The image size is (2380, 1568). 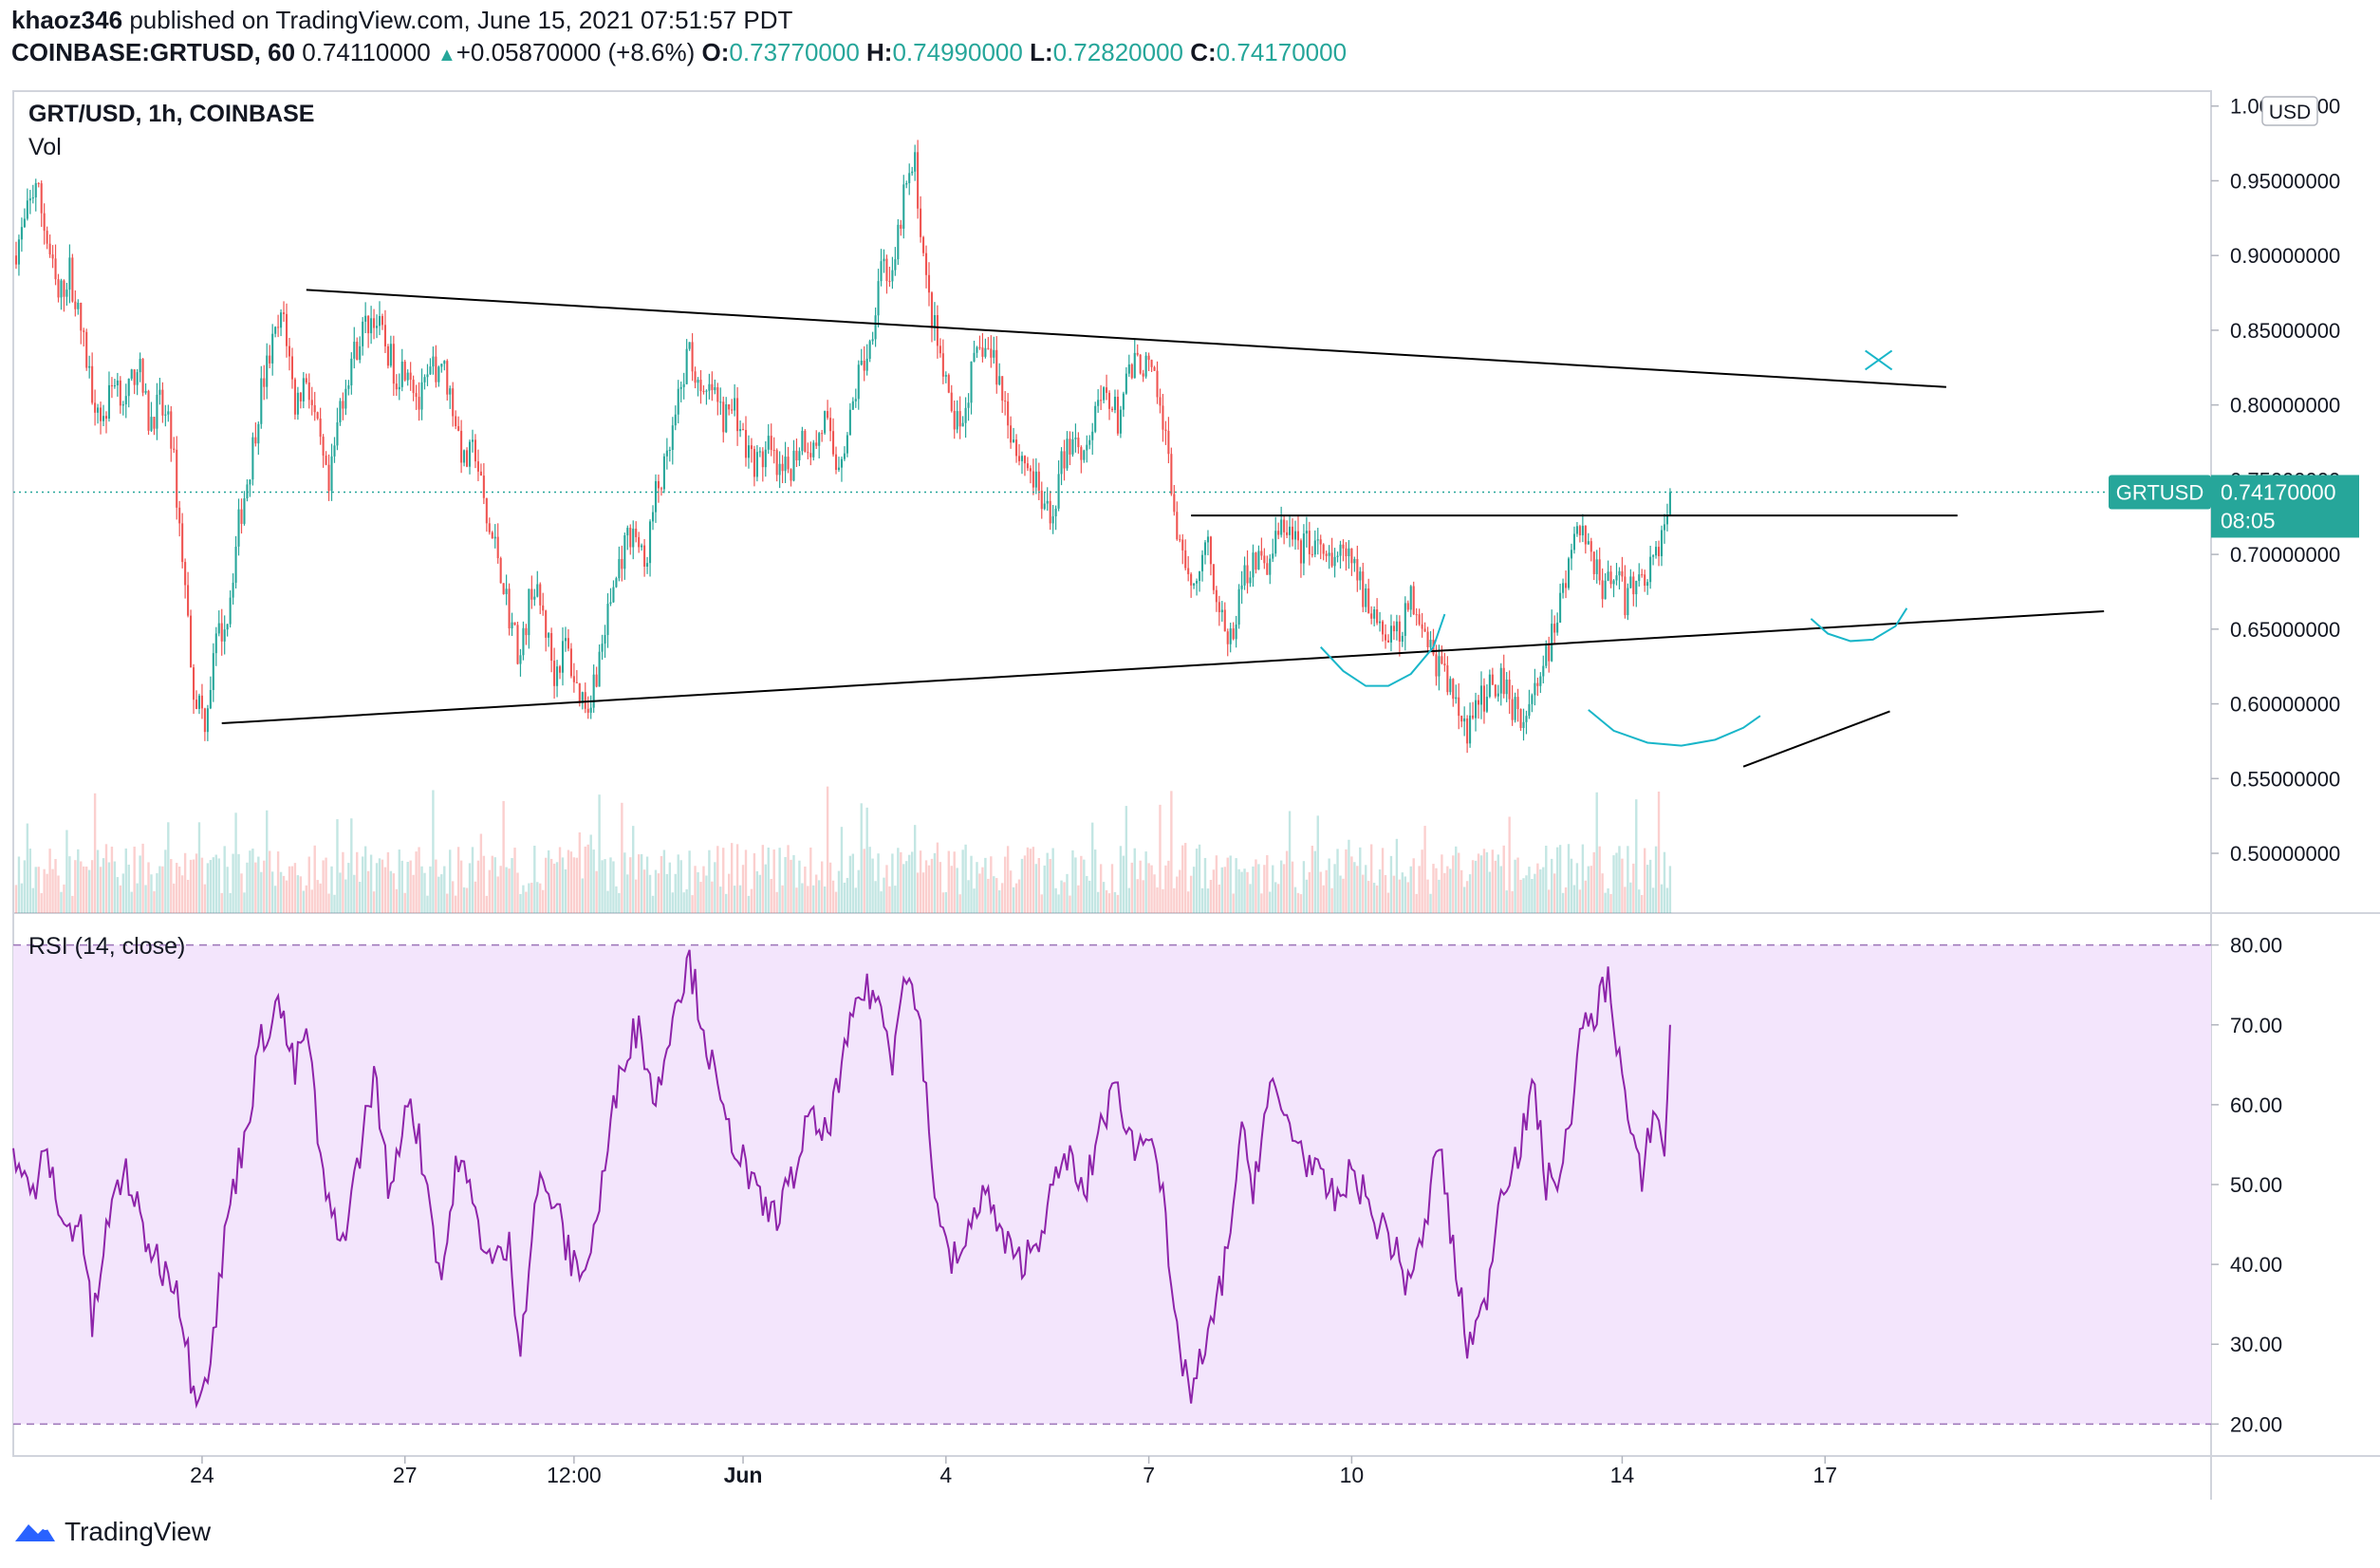 What do you see at coordinates (2256, 1105) in the screenshot?
I see `rsi-tick-label: 60.00` at bounding box center [2256, 1105].